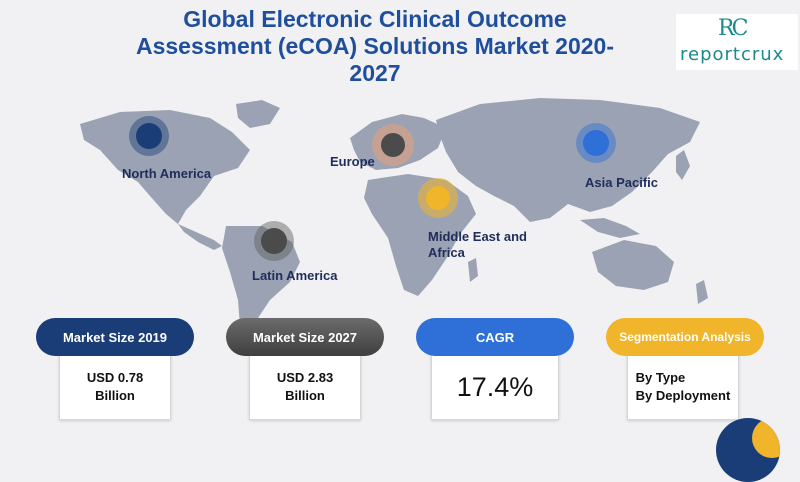 This screenshot has width=800, height=482. Describe the element at coordinates (568, 160) in the screenshot. I see `asia-shape` at that location.